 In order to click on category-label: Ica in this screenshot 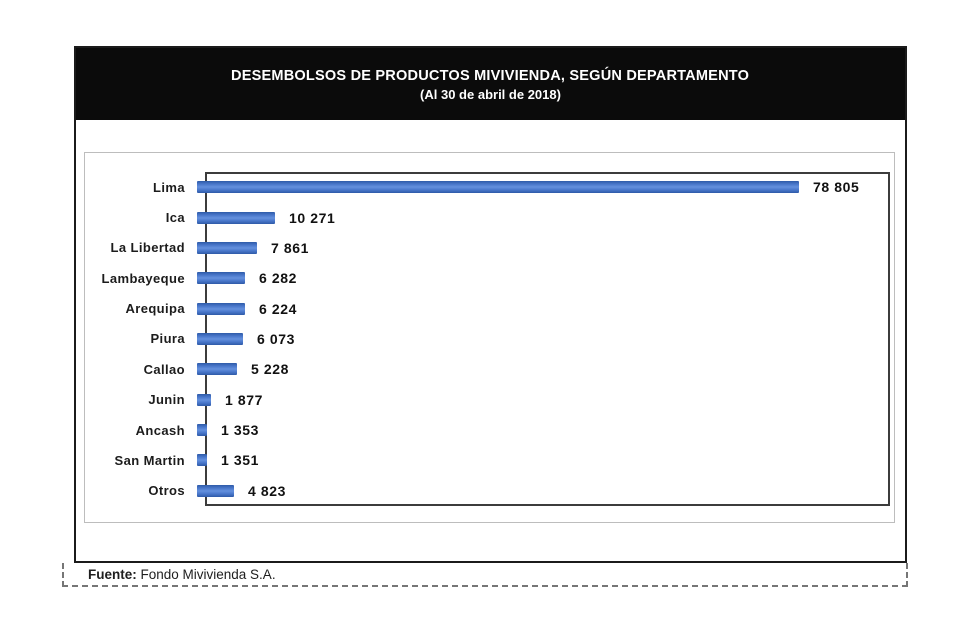, I will do `click(175, 218)`.